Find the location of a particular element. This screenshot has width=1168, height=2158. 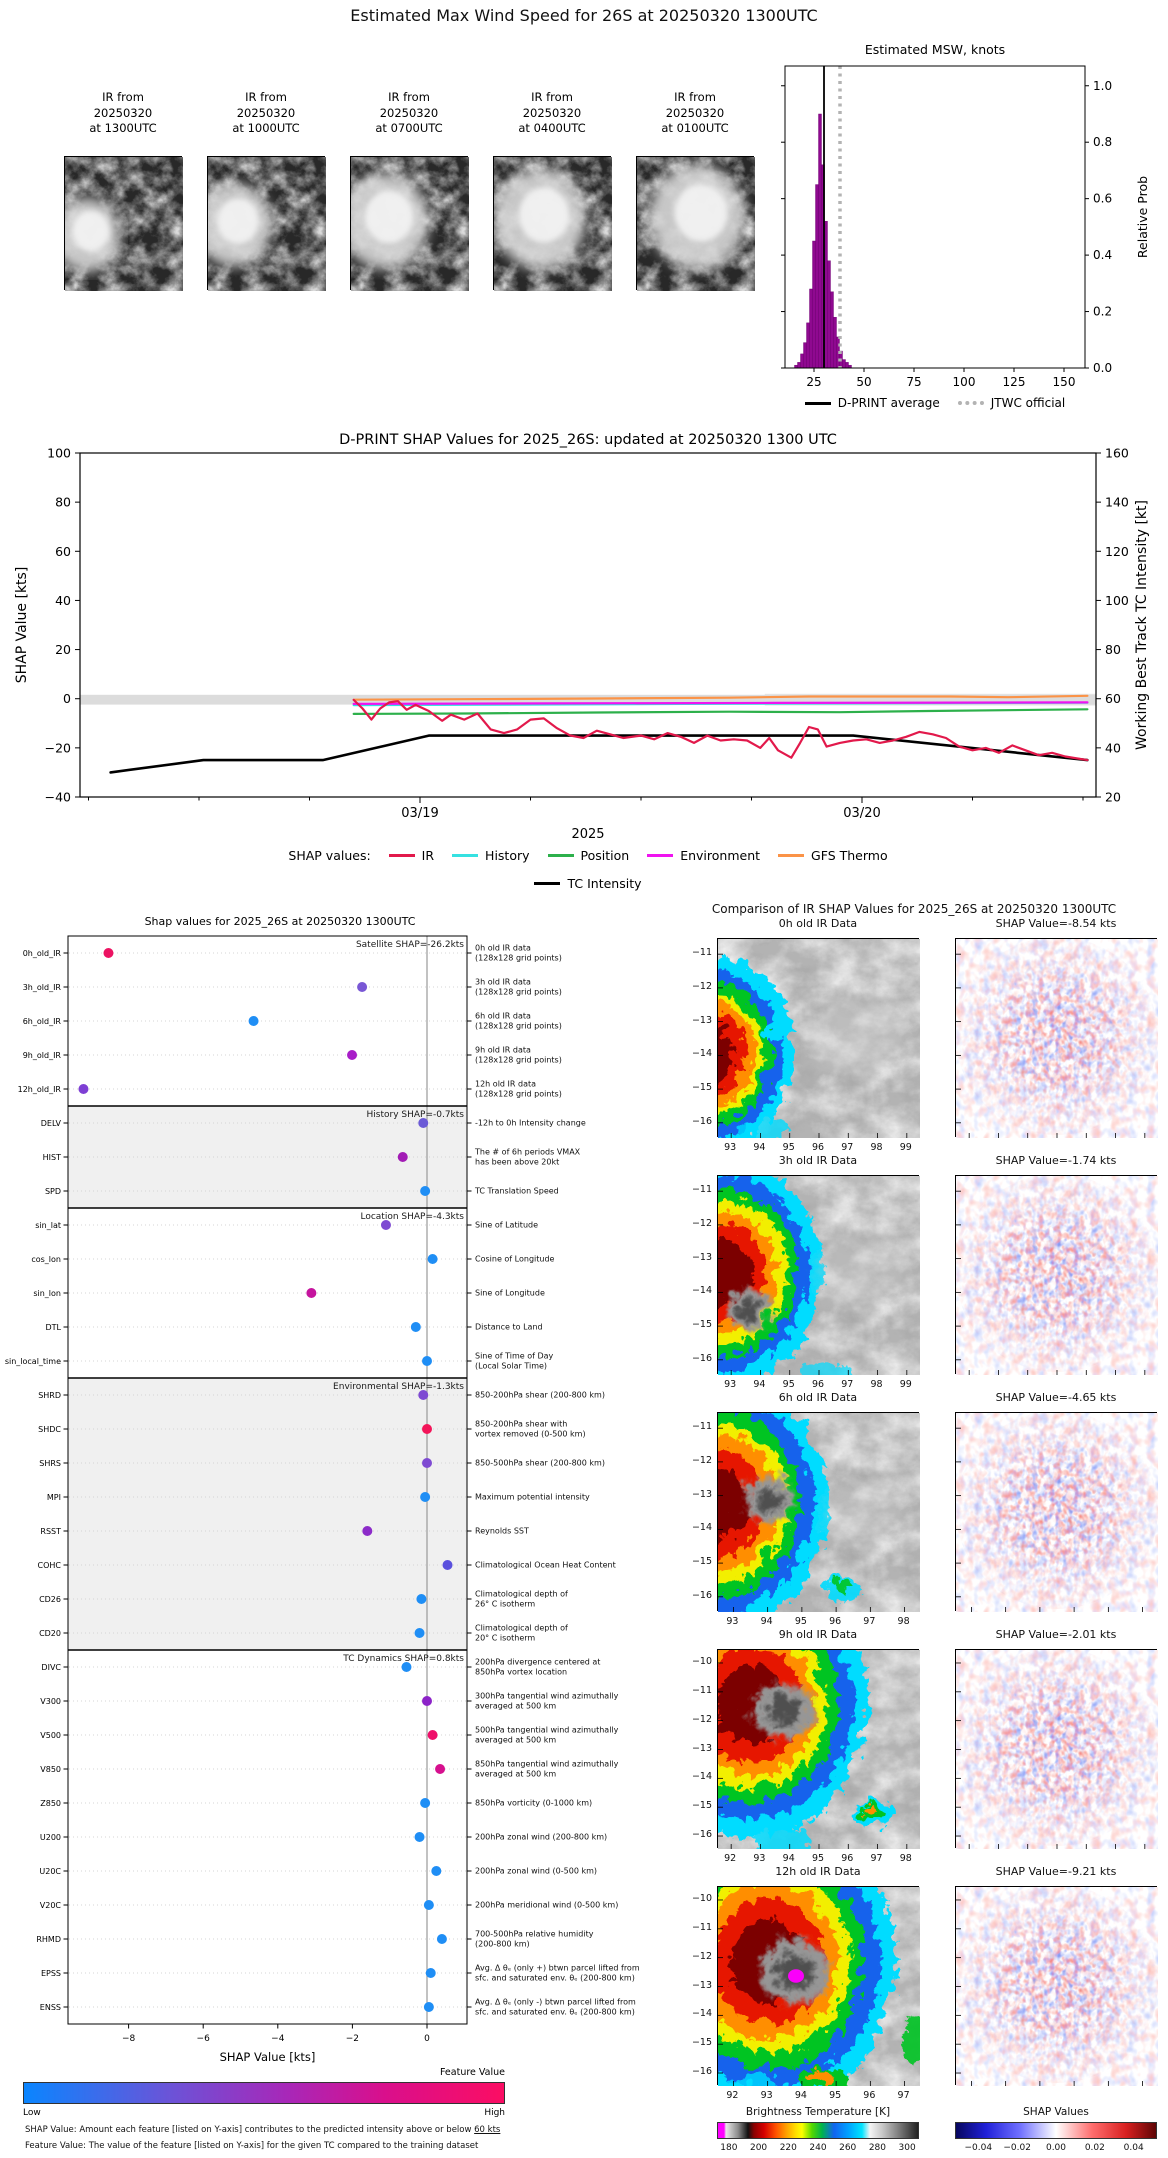

cold-core-dark is located at coordinates (746, 1306).